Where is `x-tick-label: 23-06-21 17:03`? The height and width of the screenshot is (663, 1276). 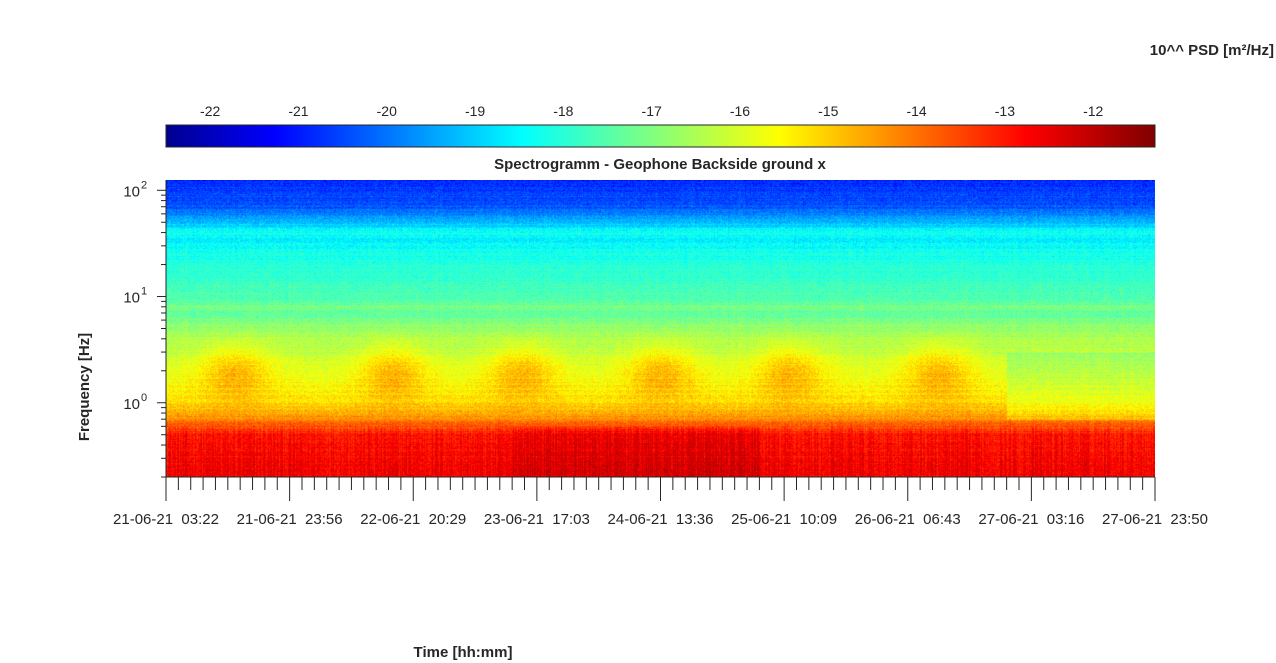 x-tick-label: 23-06-21 17:03 is located at coordinates (537, 519).